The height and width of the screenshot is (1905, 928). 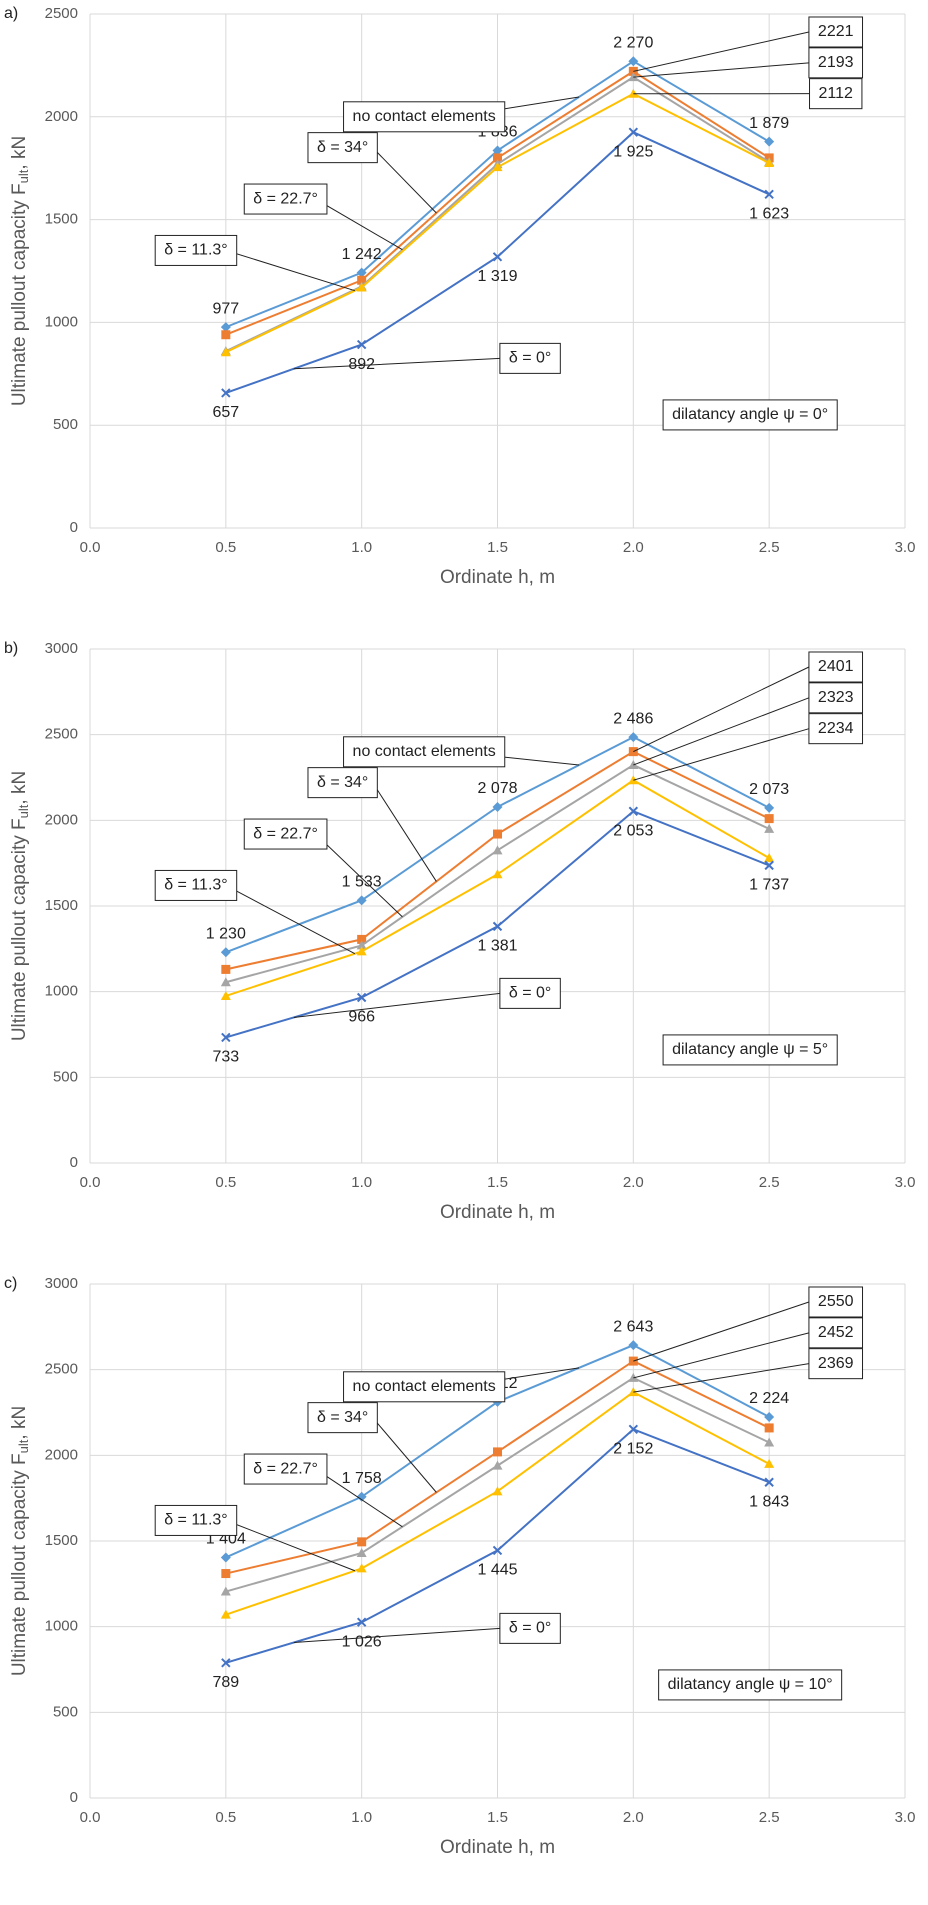 What do you see at coordinates (497, 1847) in the screenshot?
I see `x-axis-title: Ordinate h, m` at bounding box center [497, 1847].